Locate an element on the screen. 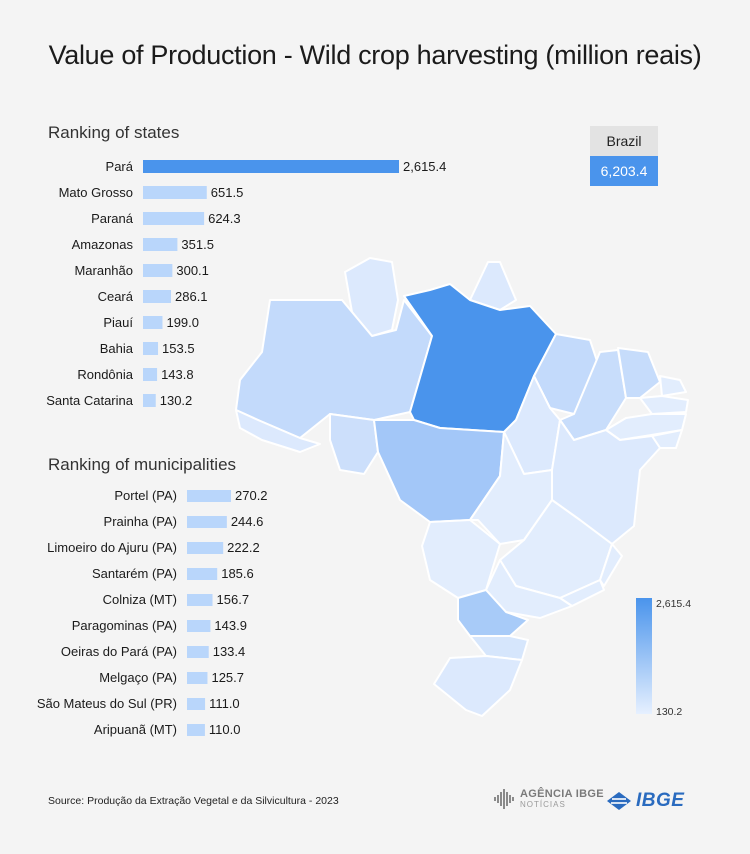 Image resolution: width=750 pixels, height=854 pixels. states-heading: Ranking of states is located at coordinates (114, 132).